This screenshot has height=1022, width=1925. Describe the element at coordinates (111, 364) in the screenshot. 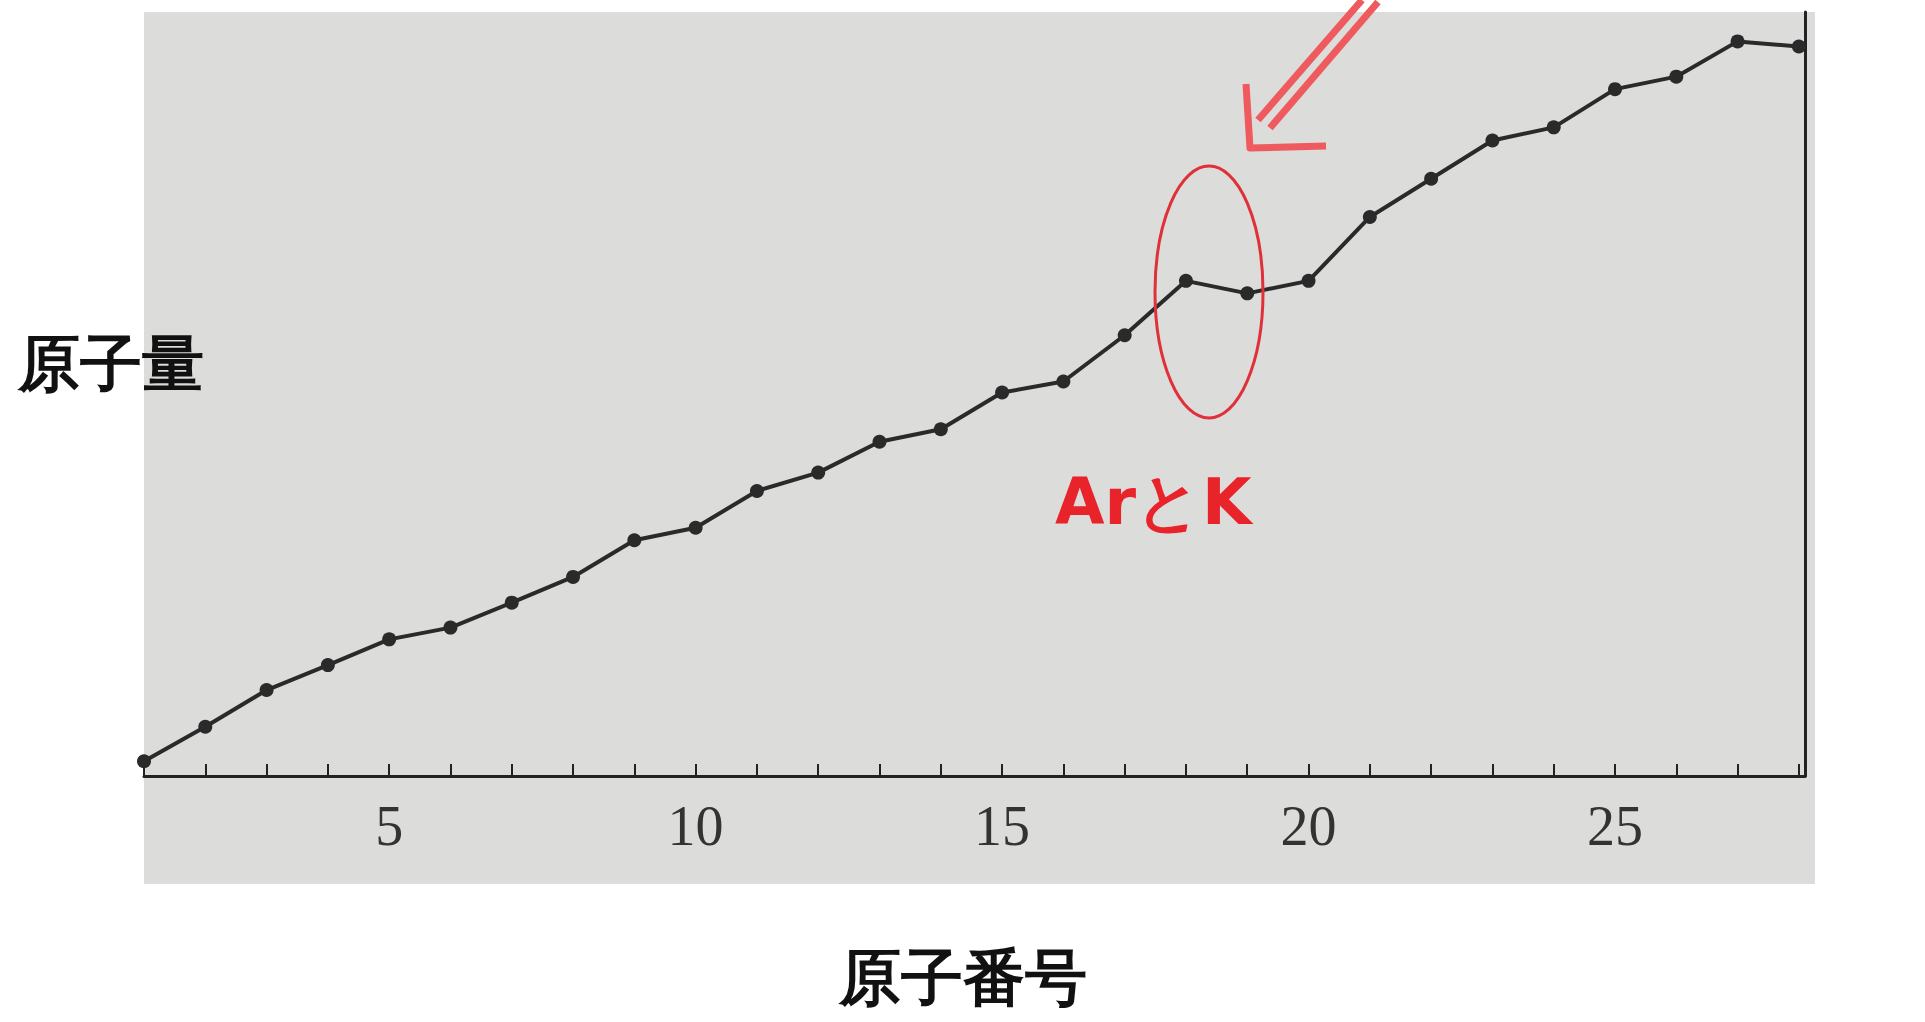

I see `y-axis-title: 原子量` at that location.